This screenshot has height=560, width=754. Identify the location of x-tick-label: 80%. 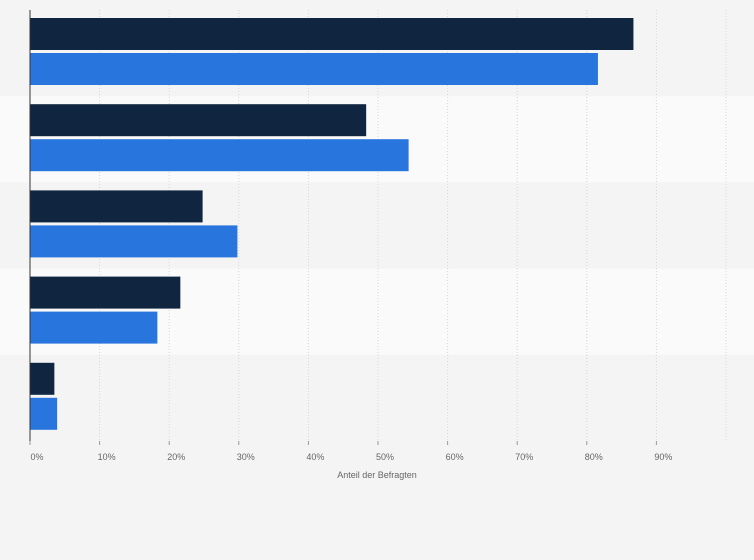
(594, 457).